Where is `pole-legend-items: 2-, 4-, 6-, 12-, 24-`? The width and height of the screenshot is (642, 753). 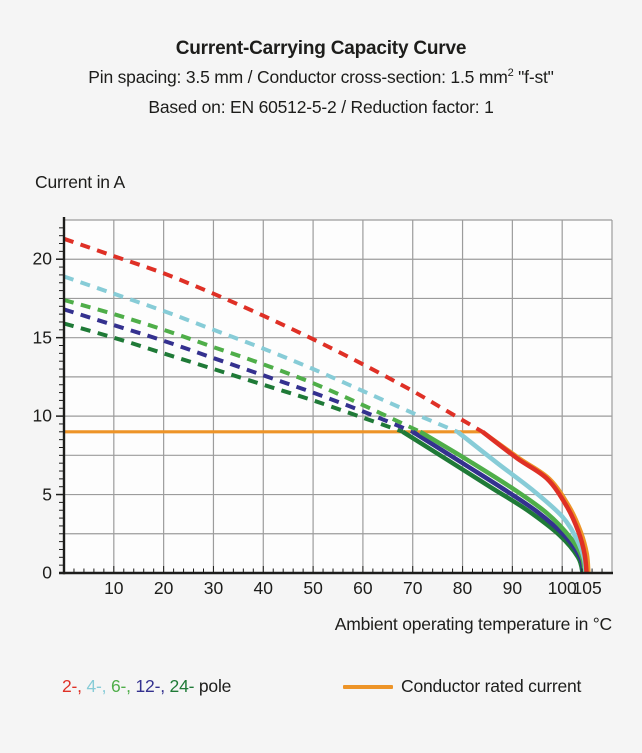
pole-legend-items: 2-, 4-, 6-, 12-, 24- is located at coordinates (128, 686).